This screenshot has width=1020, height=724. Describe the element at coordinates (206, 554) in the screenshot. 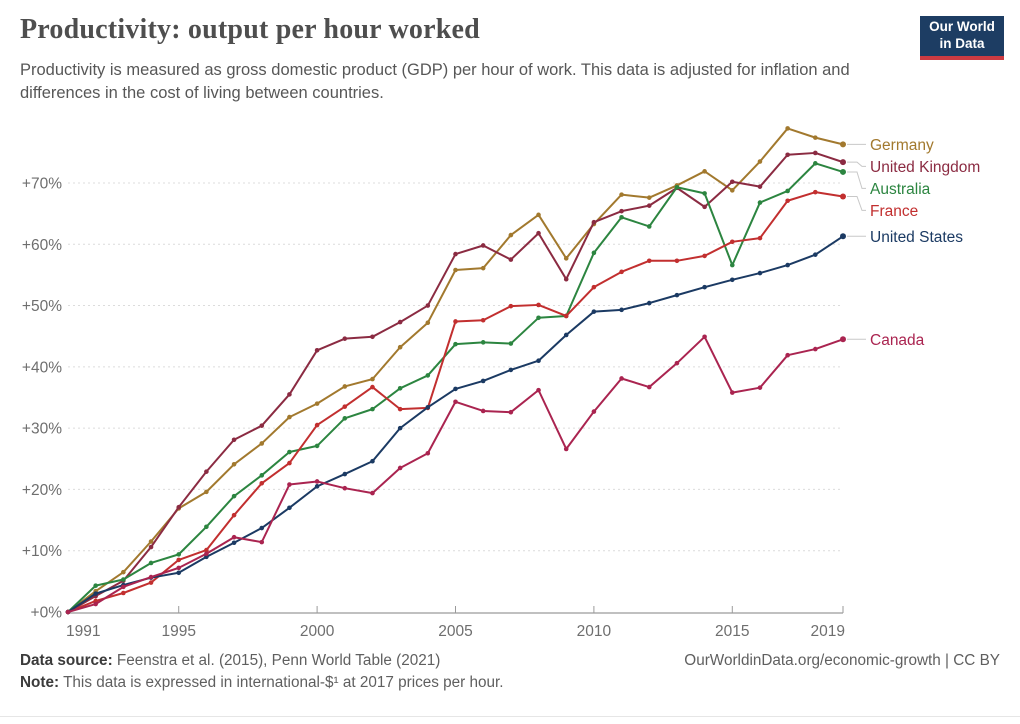

I see `data-point-canada-1996` at that location.